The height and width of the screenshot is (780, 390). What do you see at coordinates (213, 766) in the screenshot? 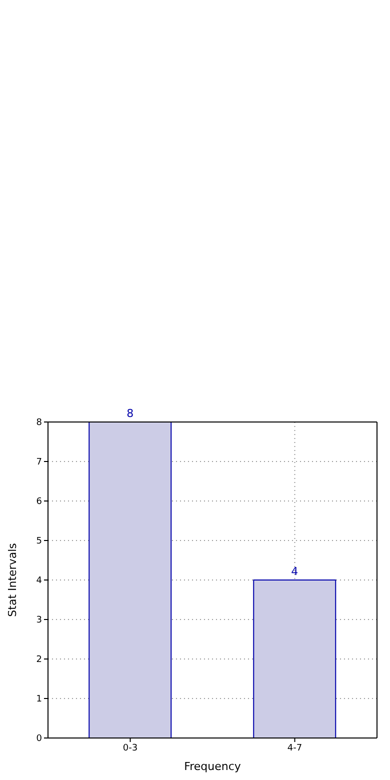
I see `x-axis-title: Frequency` at bounding box center [213, 766].